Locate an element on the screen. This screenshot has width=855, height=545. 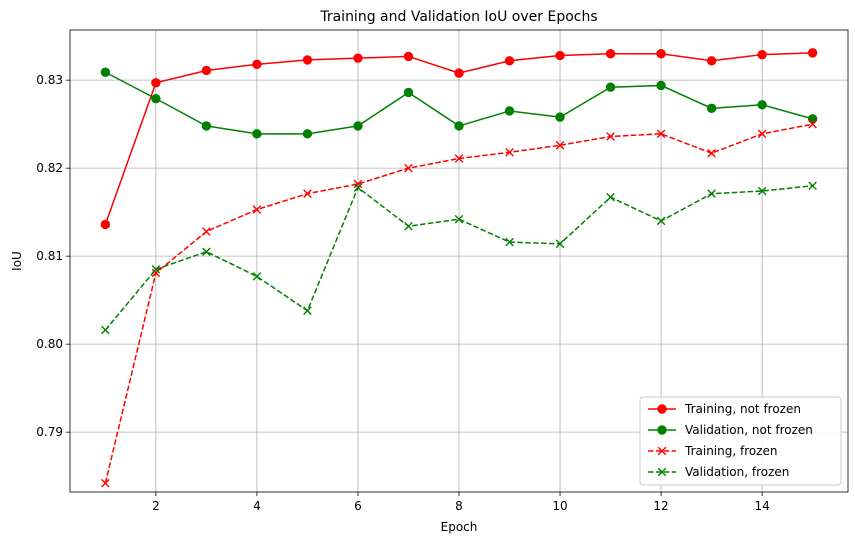
legend-item: Training, frozen is located at coordinates (713, 451).